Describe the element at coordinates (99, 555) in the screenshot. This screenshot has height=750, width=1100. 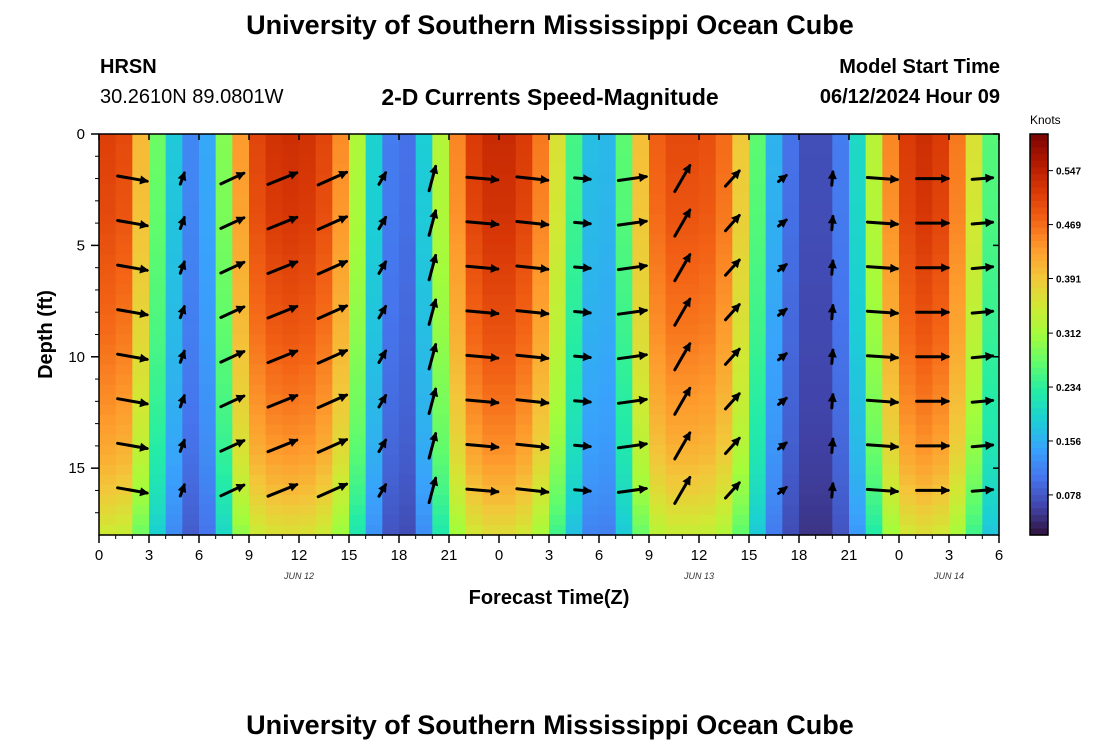
I see `x-tick-label: 0` at that location.